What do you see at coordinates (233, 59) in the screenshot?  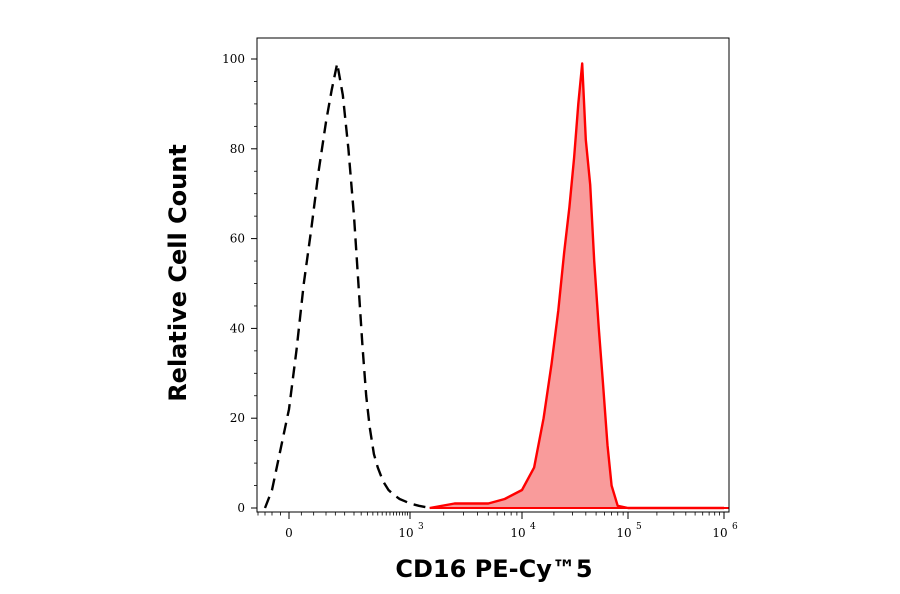 I see `y-tick-label: 100` at bounding box center [233, 59].